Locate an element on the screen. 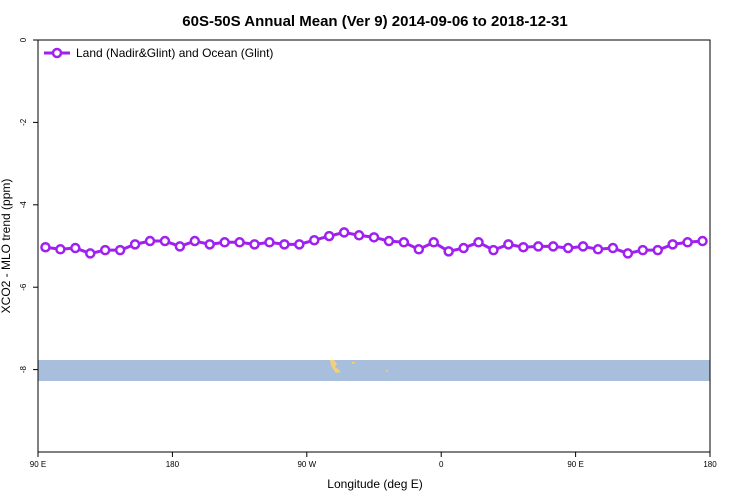 Image resolution: width=750 pixels, height=500 pixels. y-tick-label: 0 is located at coordinates (23, 39).